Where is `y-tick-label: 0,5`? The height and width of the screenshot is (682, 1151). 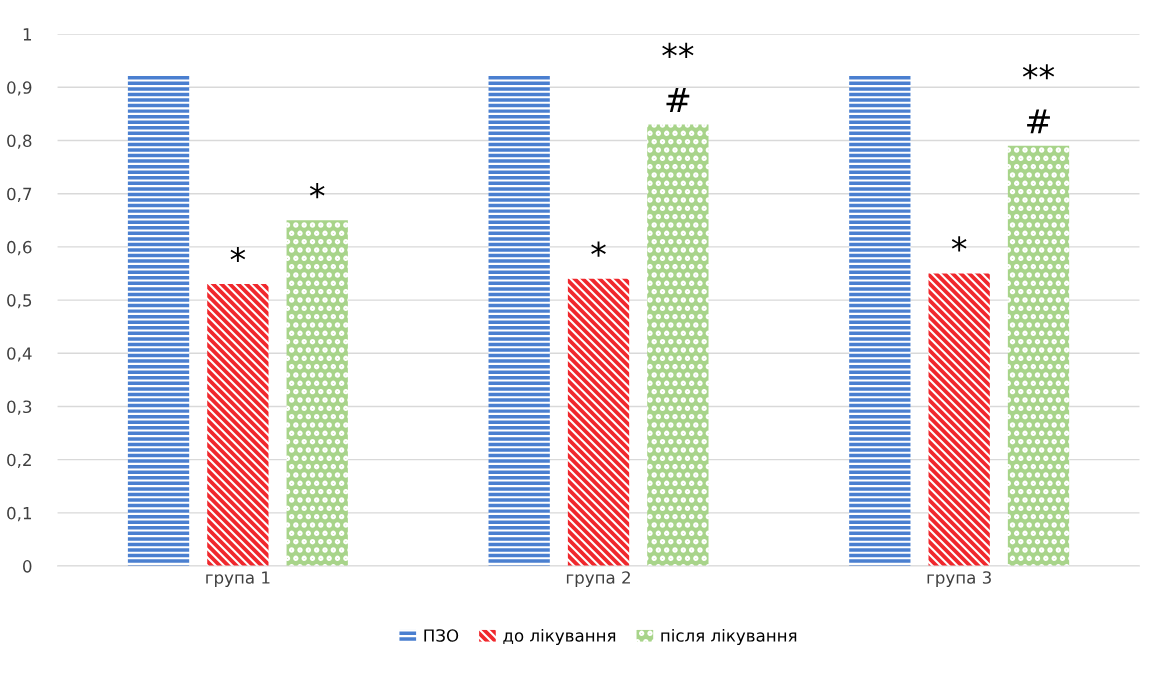 y-tick-label: 0,5 is located at coordinates (19, 301).